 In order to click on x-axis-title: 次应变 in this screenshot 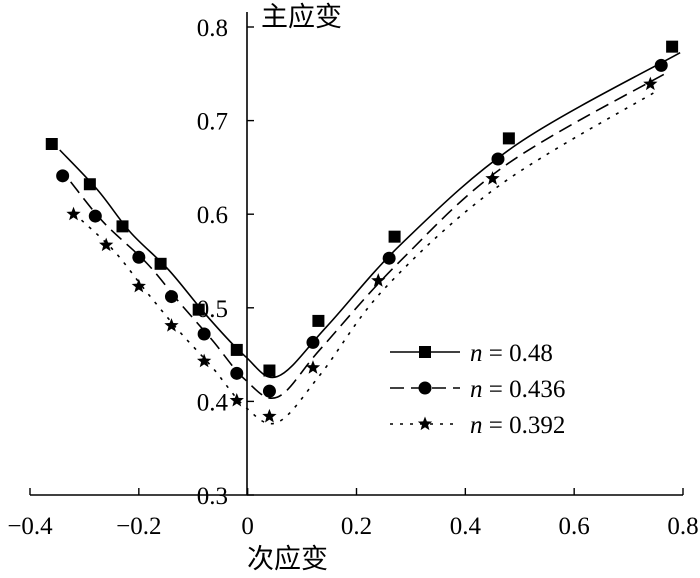, I will do `click(287, 559)`.